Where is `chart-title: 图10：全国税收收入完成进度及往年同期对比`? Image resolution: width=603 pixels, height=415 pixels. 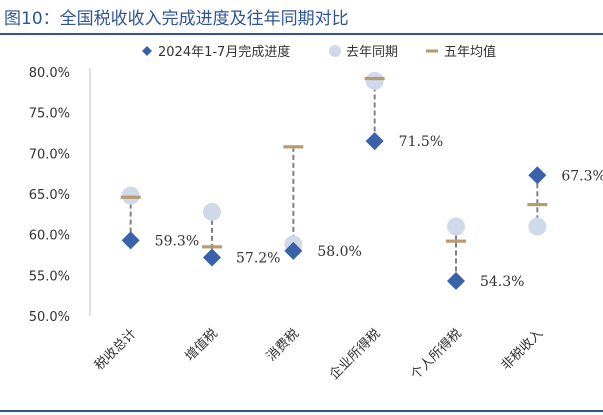
chart-title: 图10：全国税收收入完成进度及往年同期对比 is located at coordinates (176, 19).